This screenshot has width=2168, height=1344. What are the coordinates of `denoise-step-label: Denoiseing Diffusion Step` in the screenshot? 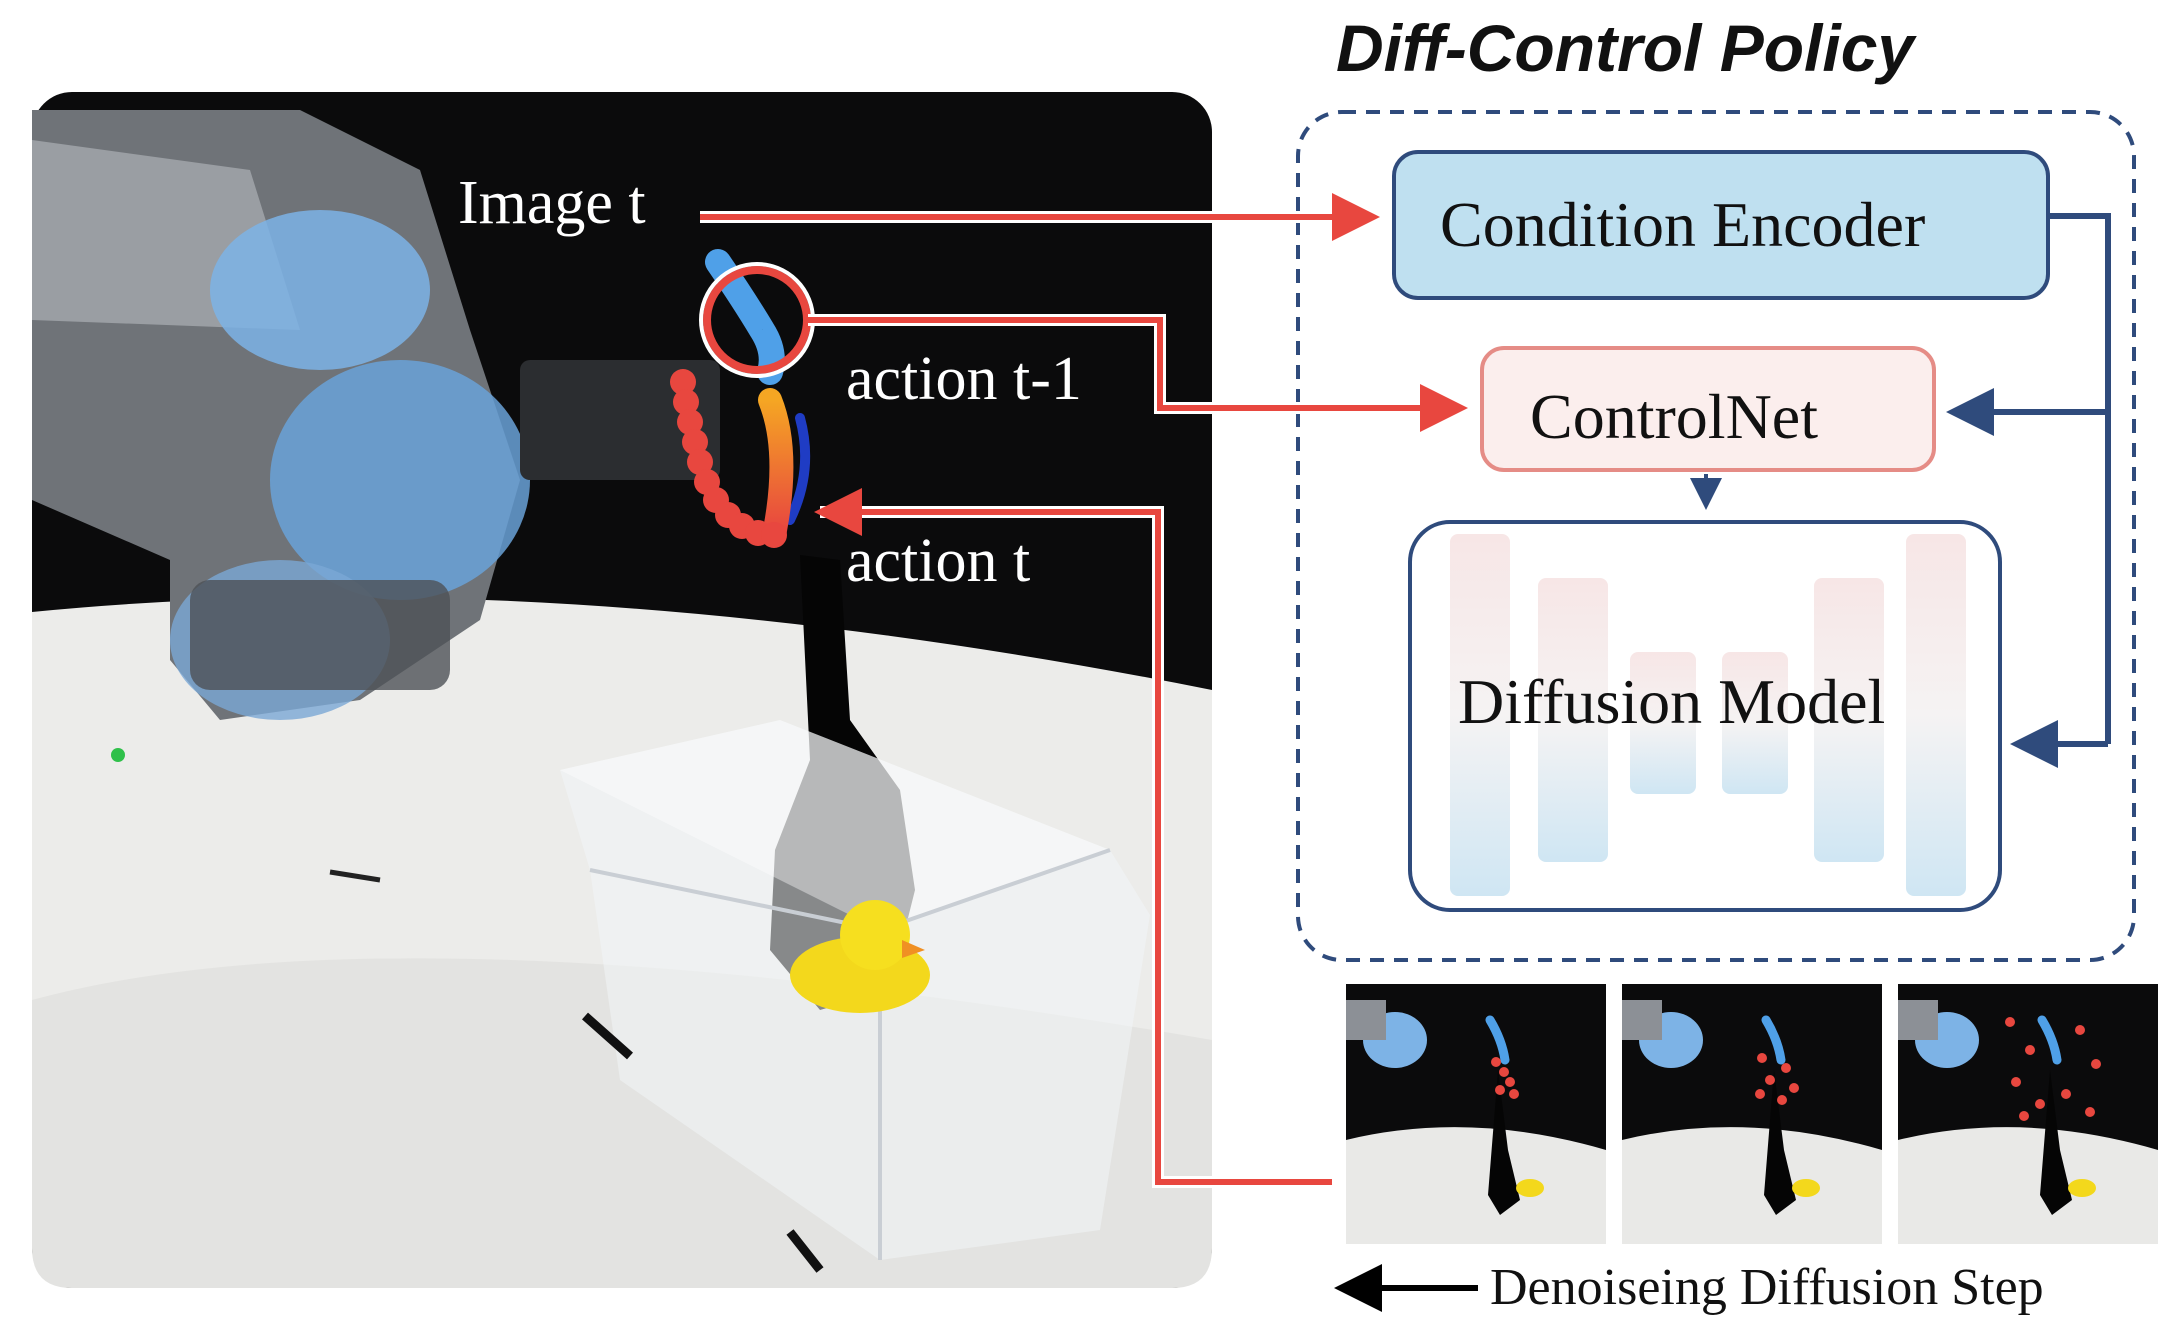 It's located at (1767, 1287).